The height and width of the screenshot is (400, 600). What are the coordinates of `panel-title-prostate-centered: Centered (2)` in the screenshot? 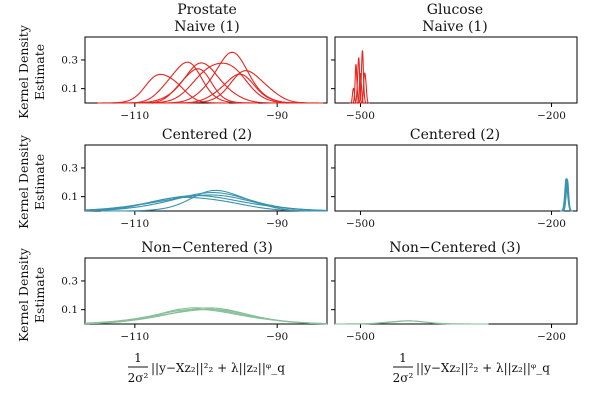 It's located at (207, 135).